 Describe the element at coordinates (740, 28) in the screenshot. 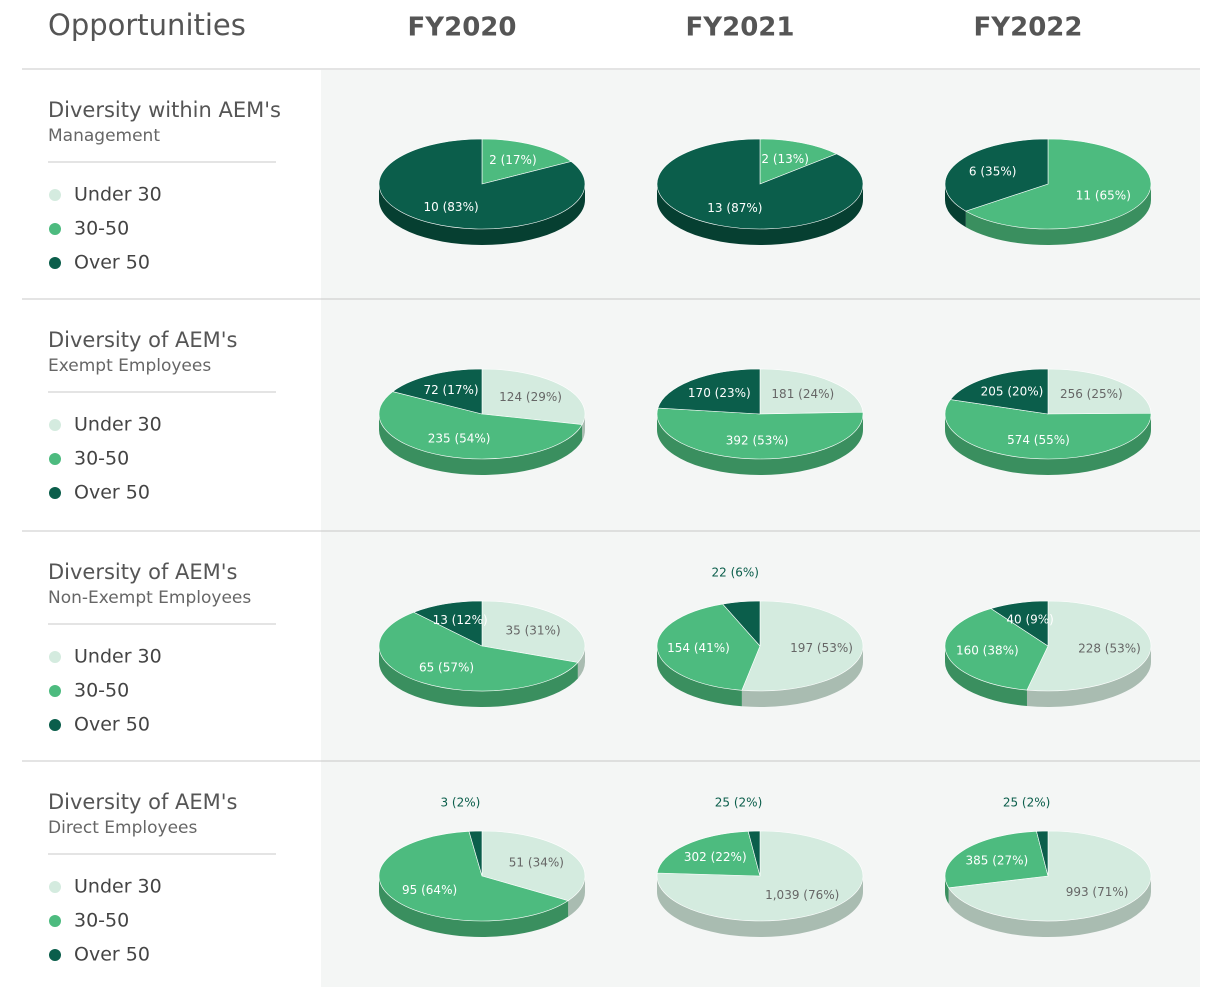

I see `column-header: FY2021` at that location.